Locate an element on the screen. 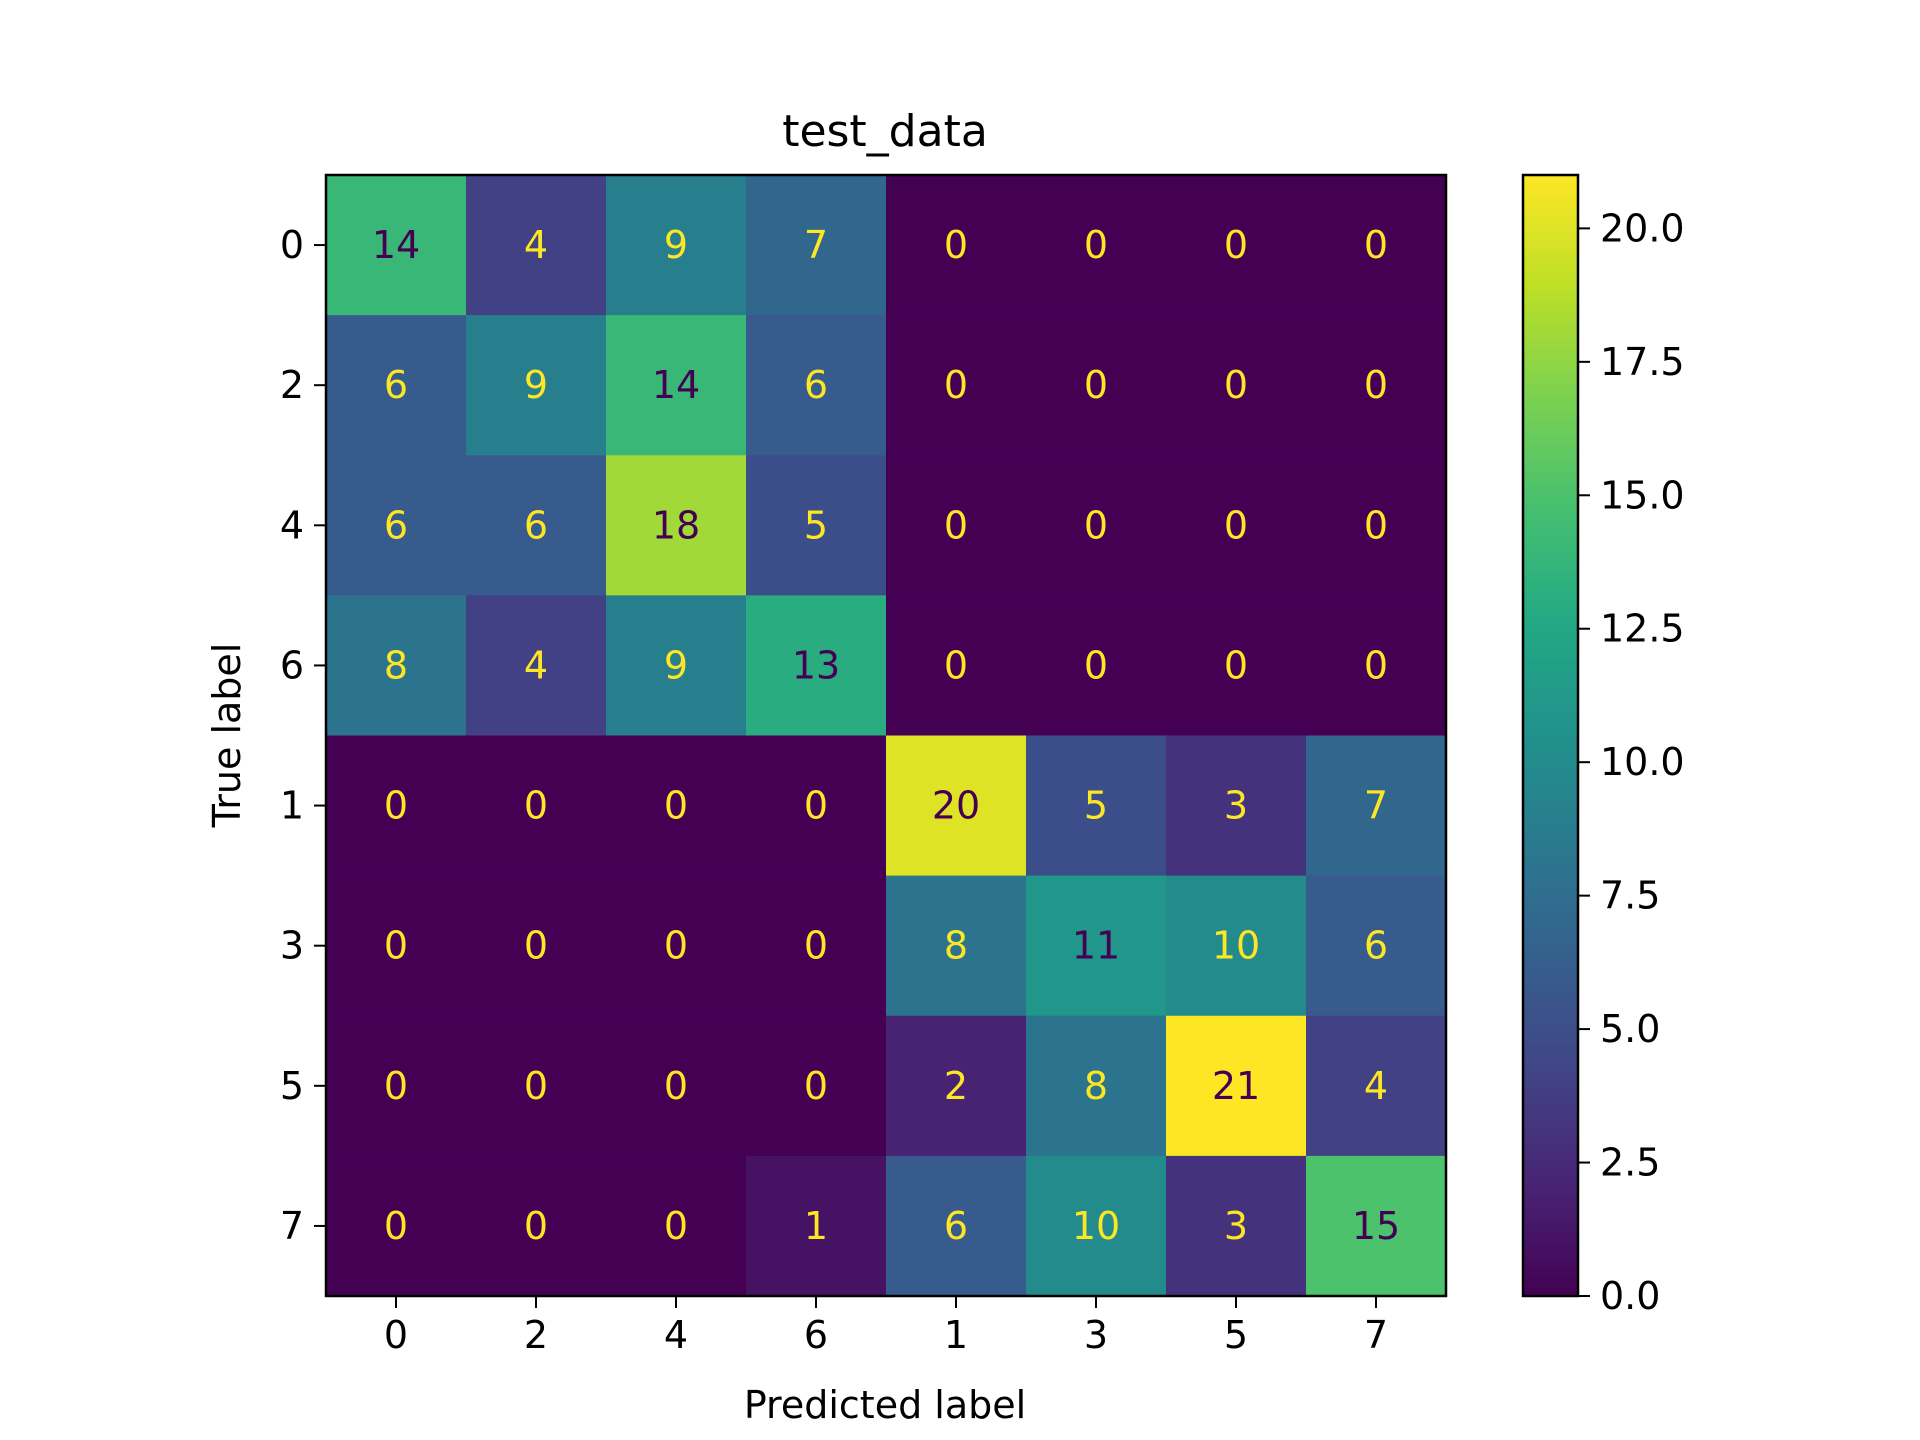  colorbar-gradient is located at coordinates (1550, 735).